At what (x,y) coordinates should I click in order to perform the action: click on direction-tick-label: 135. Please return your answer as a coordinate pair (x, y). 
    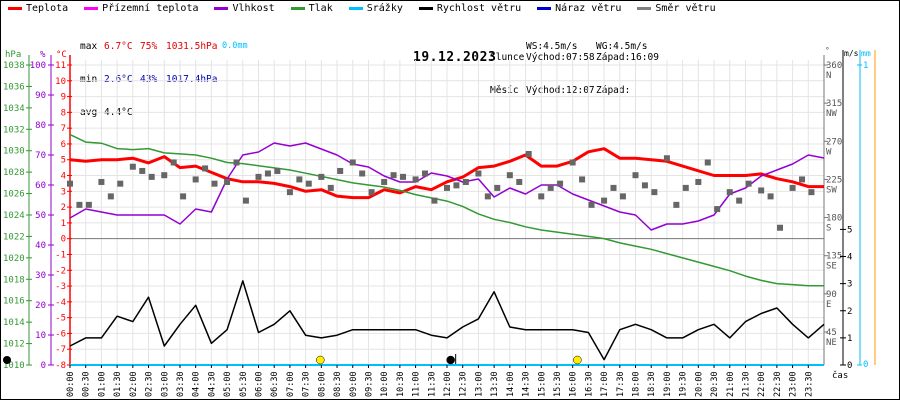
    Looking at the image, I should click on (834, 257).